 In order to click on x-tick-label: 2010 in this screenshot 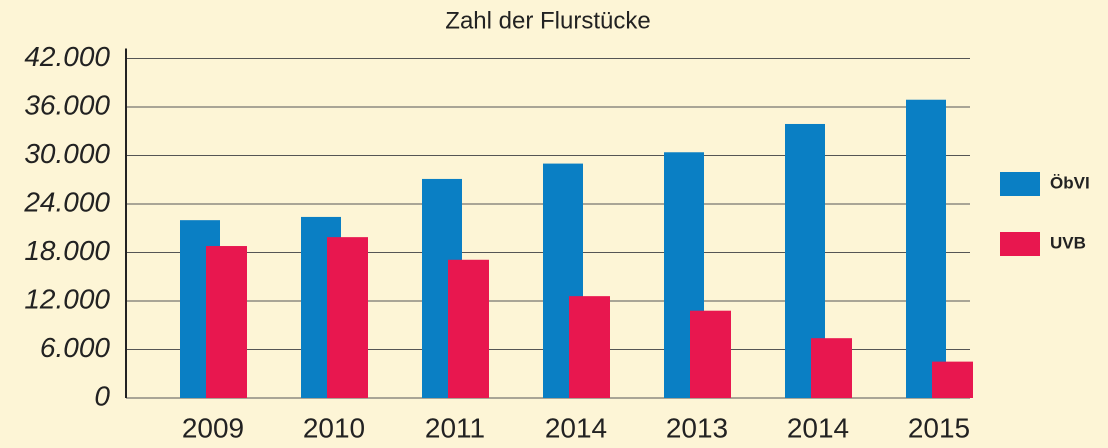, I will do `click(334, 427)`.